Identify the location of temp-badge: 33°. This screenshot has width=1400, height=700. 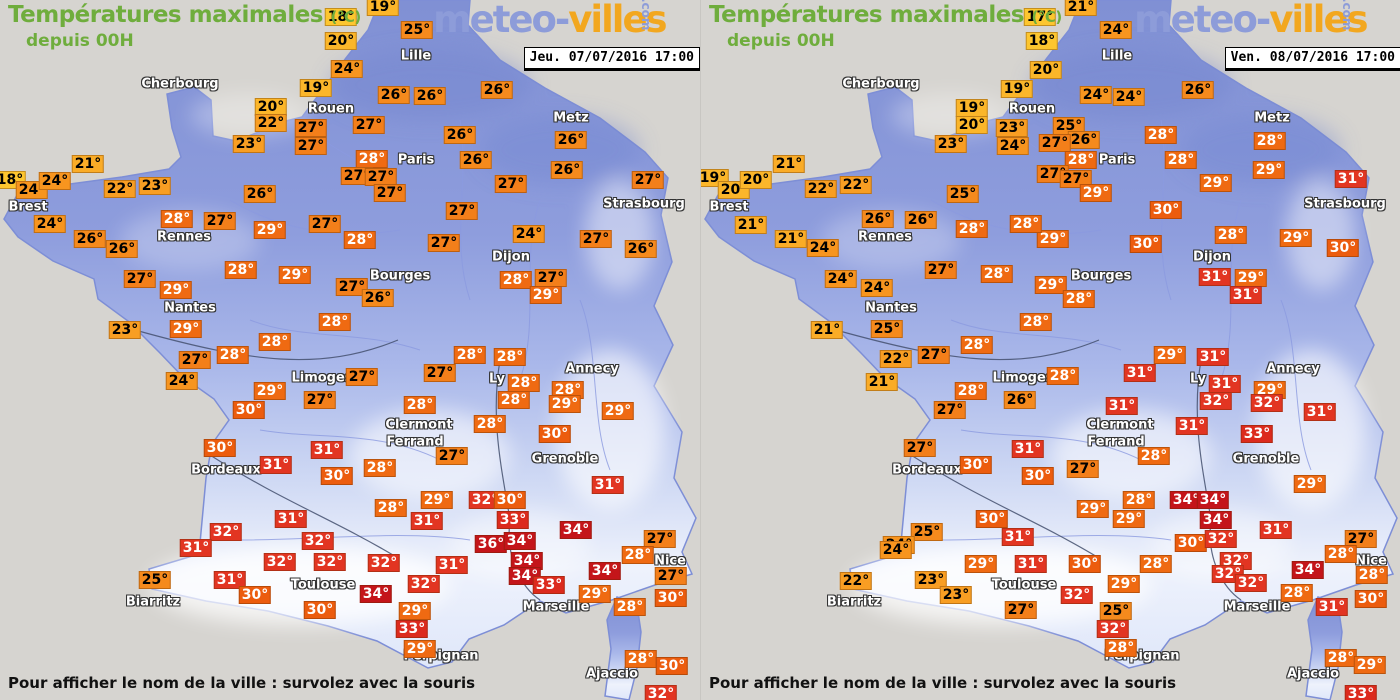
(1257, 434).